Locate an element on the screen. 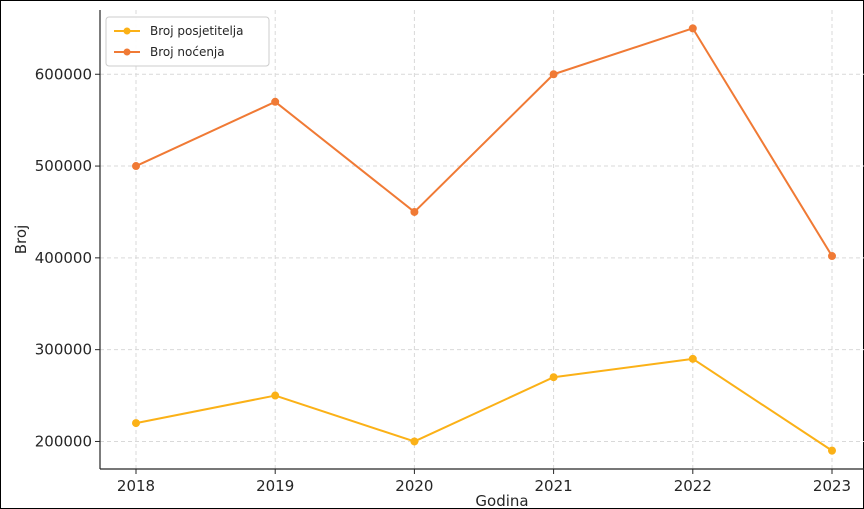 Image resolution: width=864 pixels, height=509 pixels. x-tick-label: 2018 is located at coordinates (136, 486).